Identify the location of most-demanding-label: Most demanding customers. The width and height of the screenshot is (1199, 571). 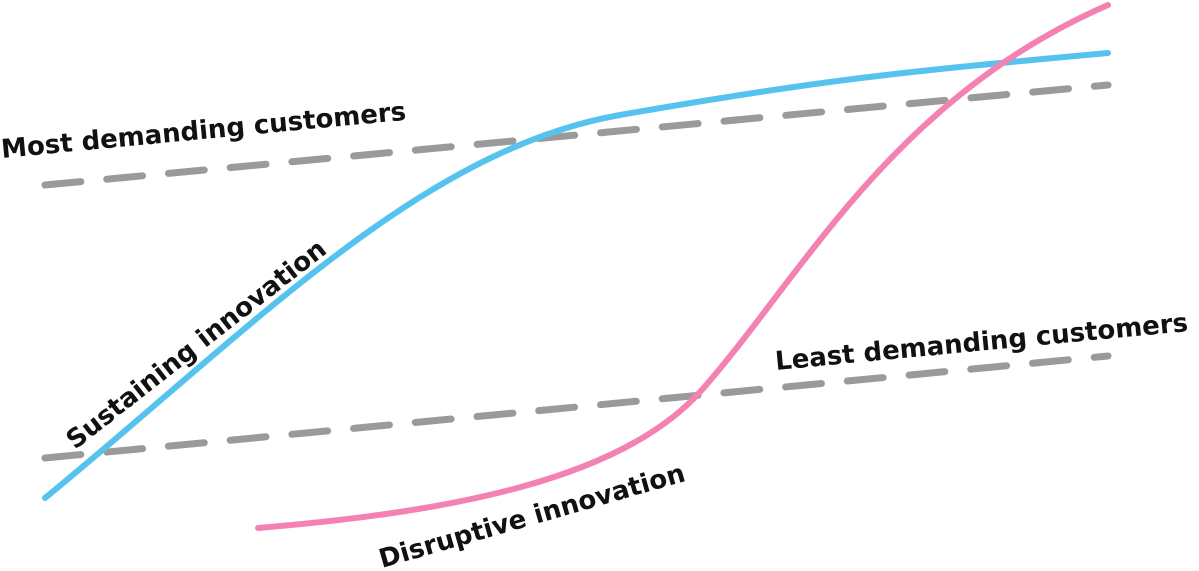
(203, 131).